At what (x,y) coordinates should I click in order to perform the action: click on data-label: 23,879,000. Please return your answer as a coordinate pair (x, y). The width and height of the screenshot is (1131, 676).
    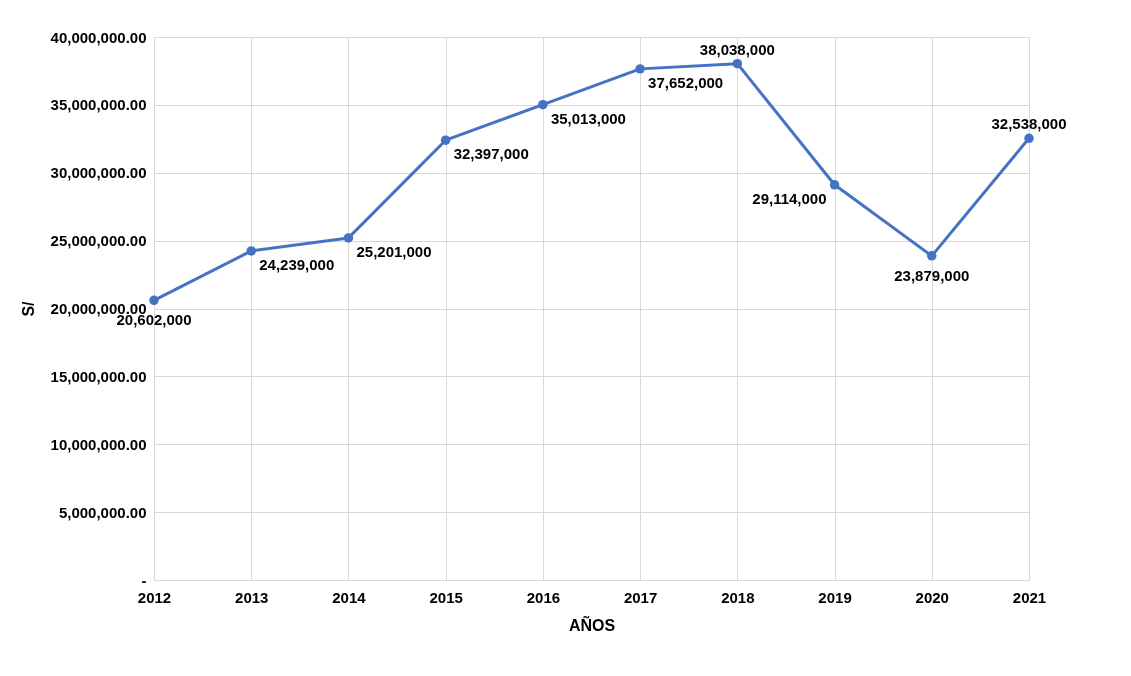
    Looking at the image, I should click on (932, 275).